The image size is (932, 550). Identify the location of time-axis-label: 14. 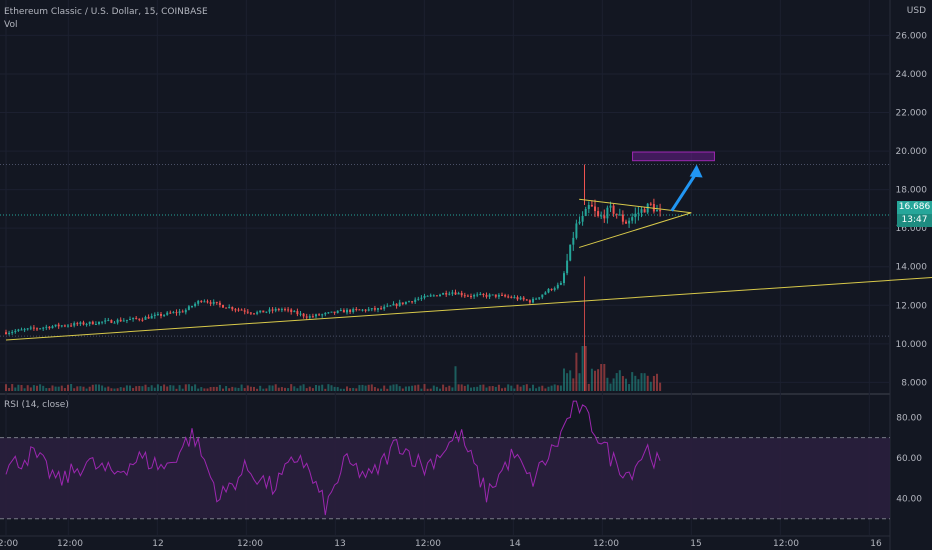
(515, 544).